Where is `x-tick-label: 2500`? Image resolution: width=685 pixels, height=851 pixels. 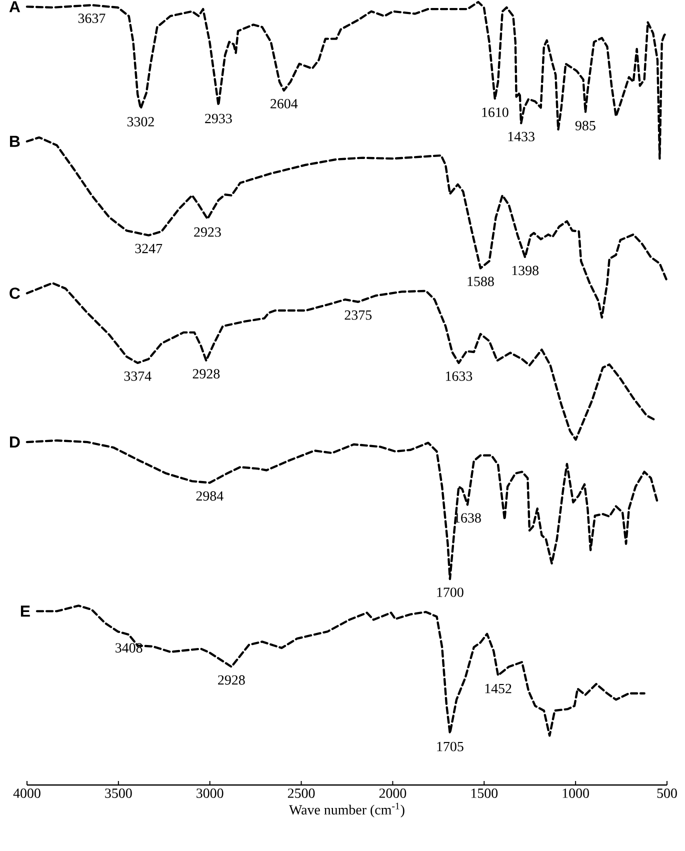 x-tick-label: 2500 is located at coordinates (301, 793).